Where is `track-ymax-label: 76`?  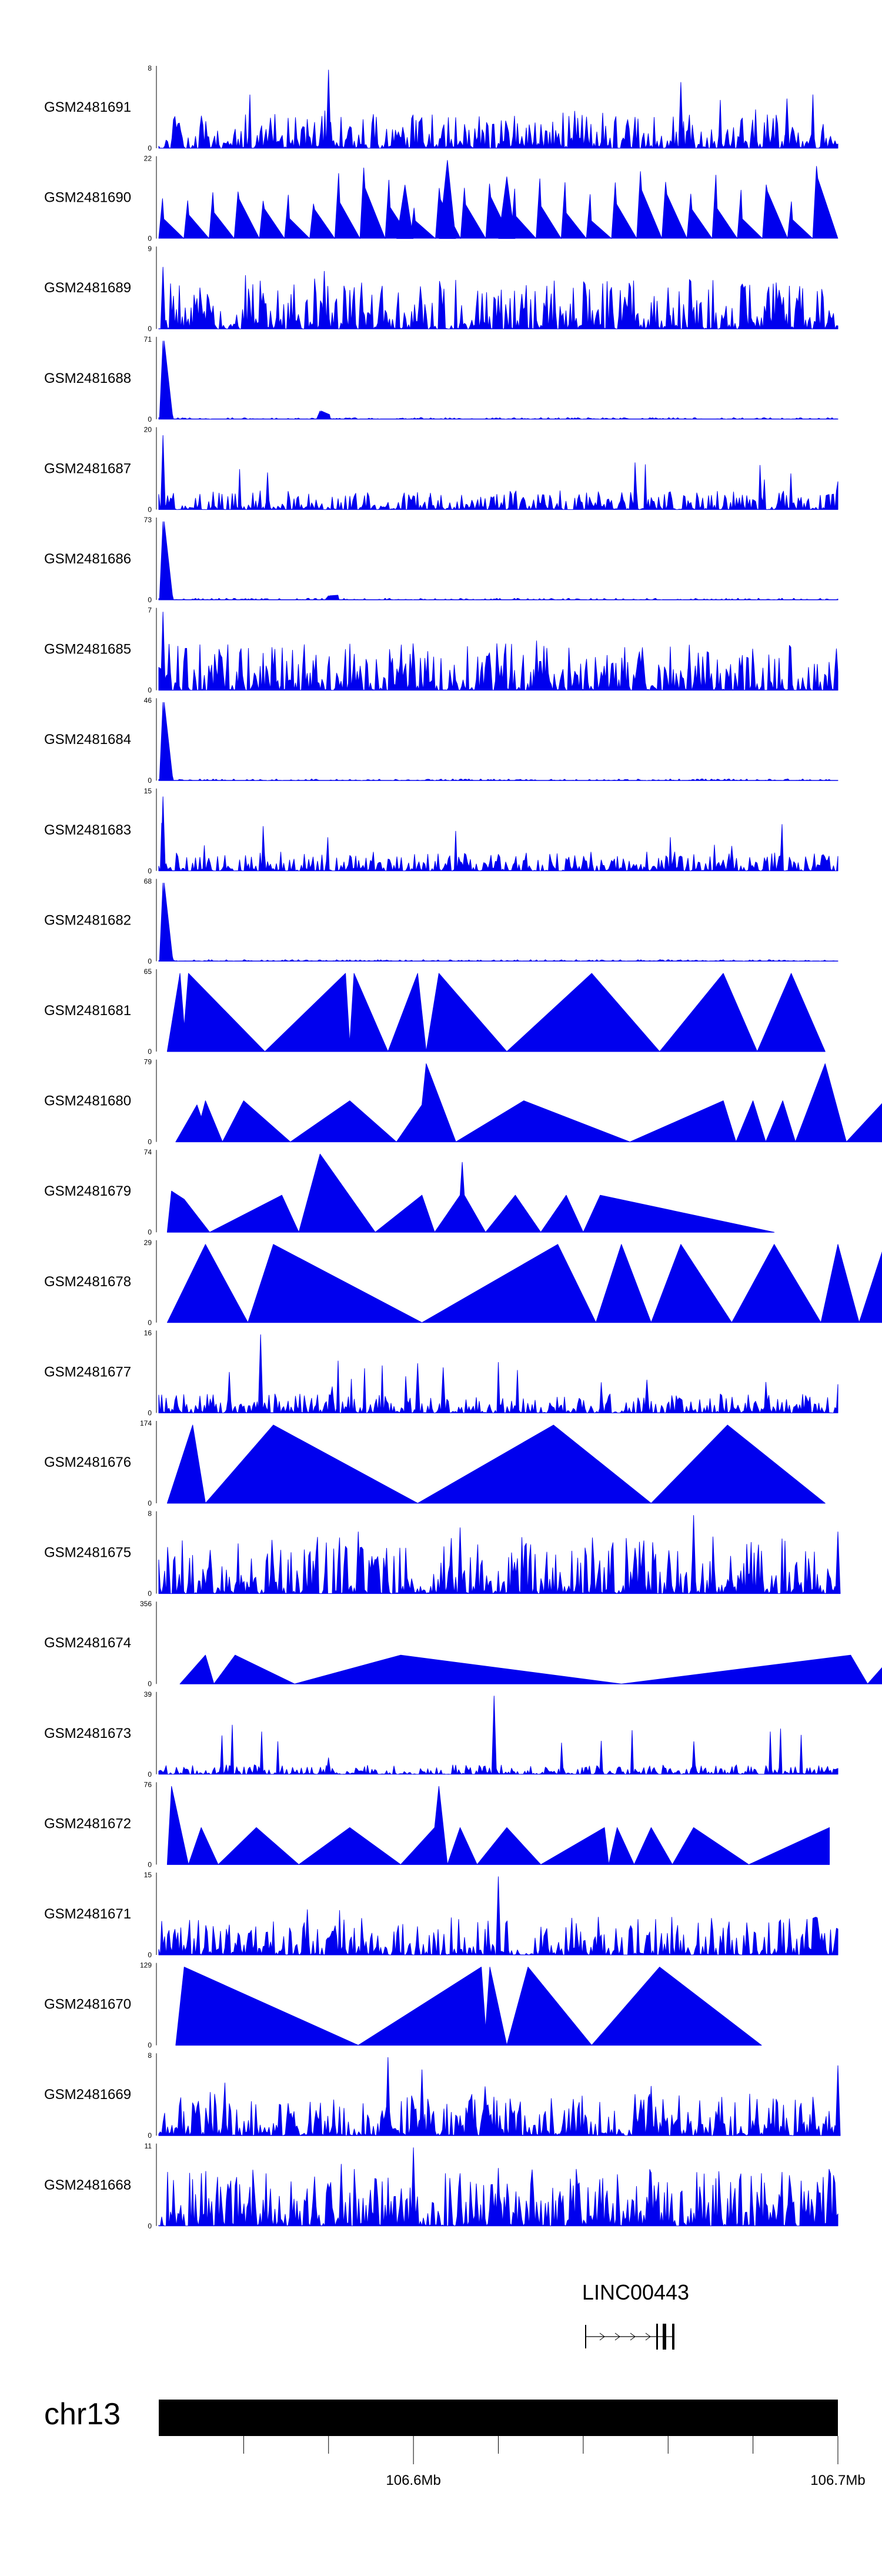 track-ymax-label: 76 is located at coordinates (148, 1784).